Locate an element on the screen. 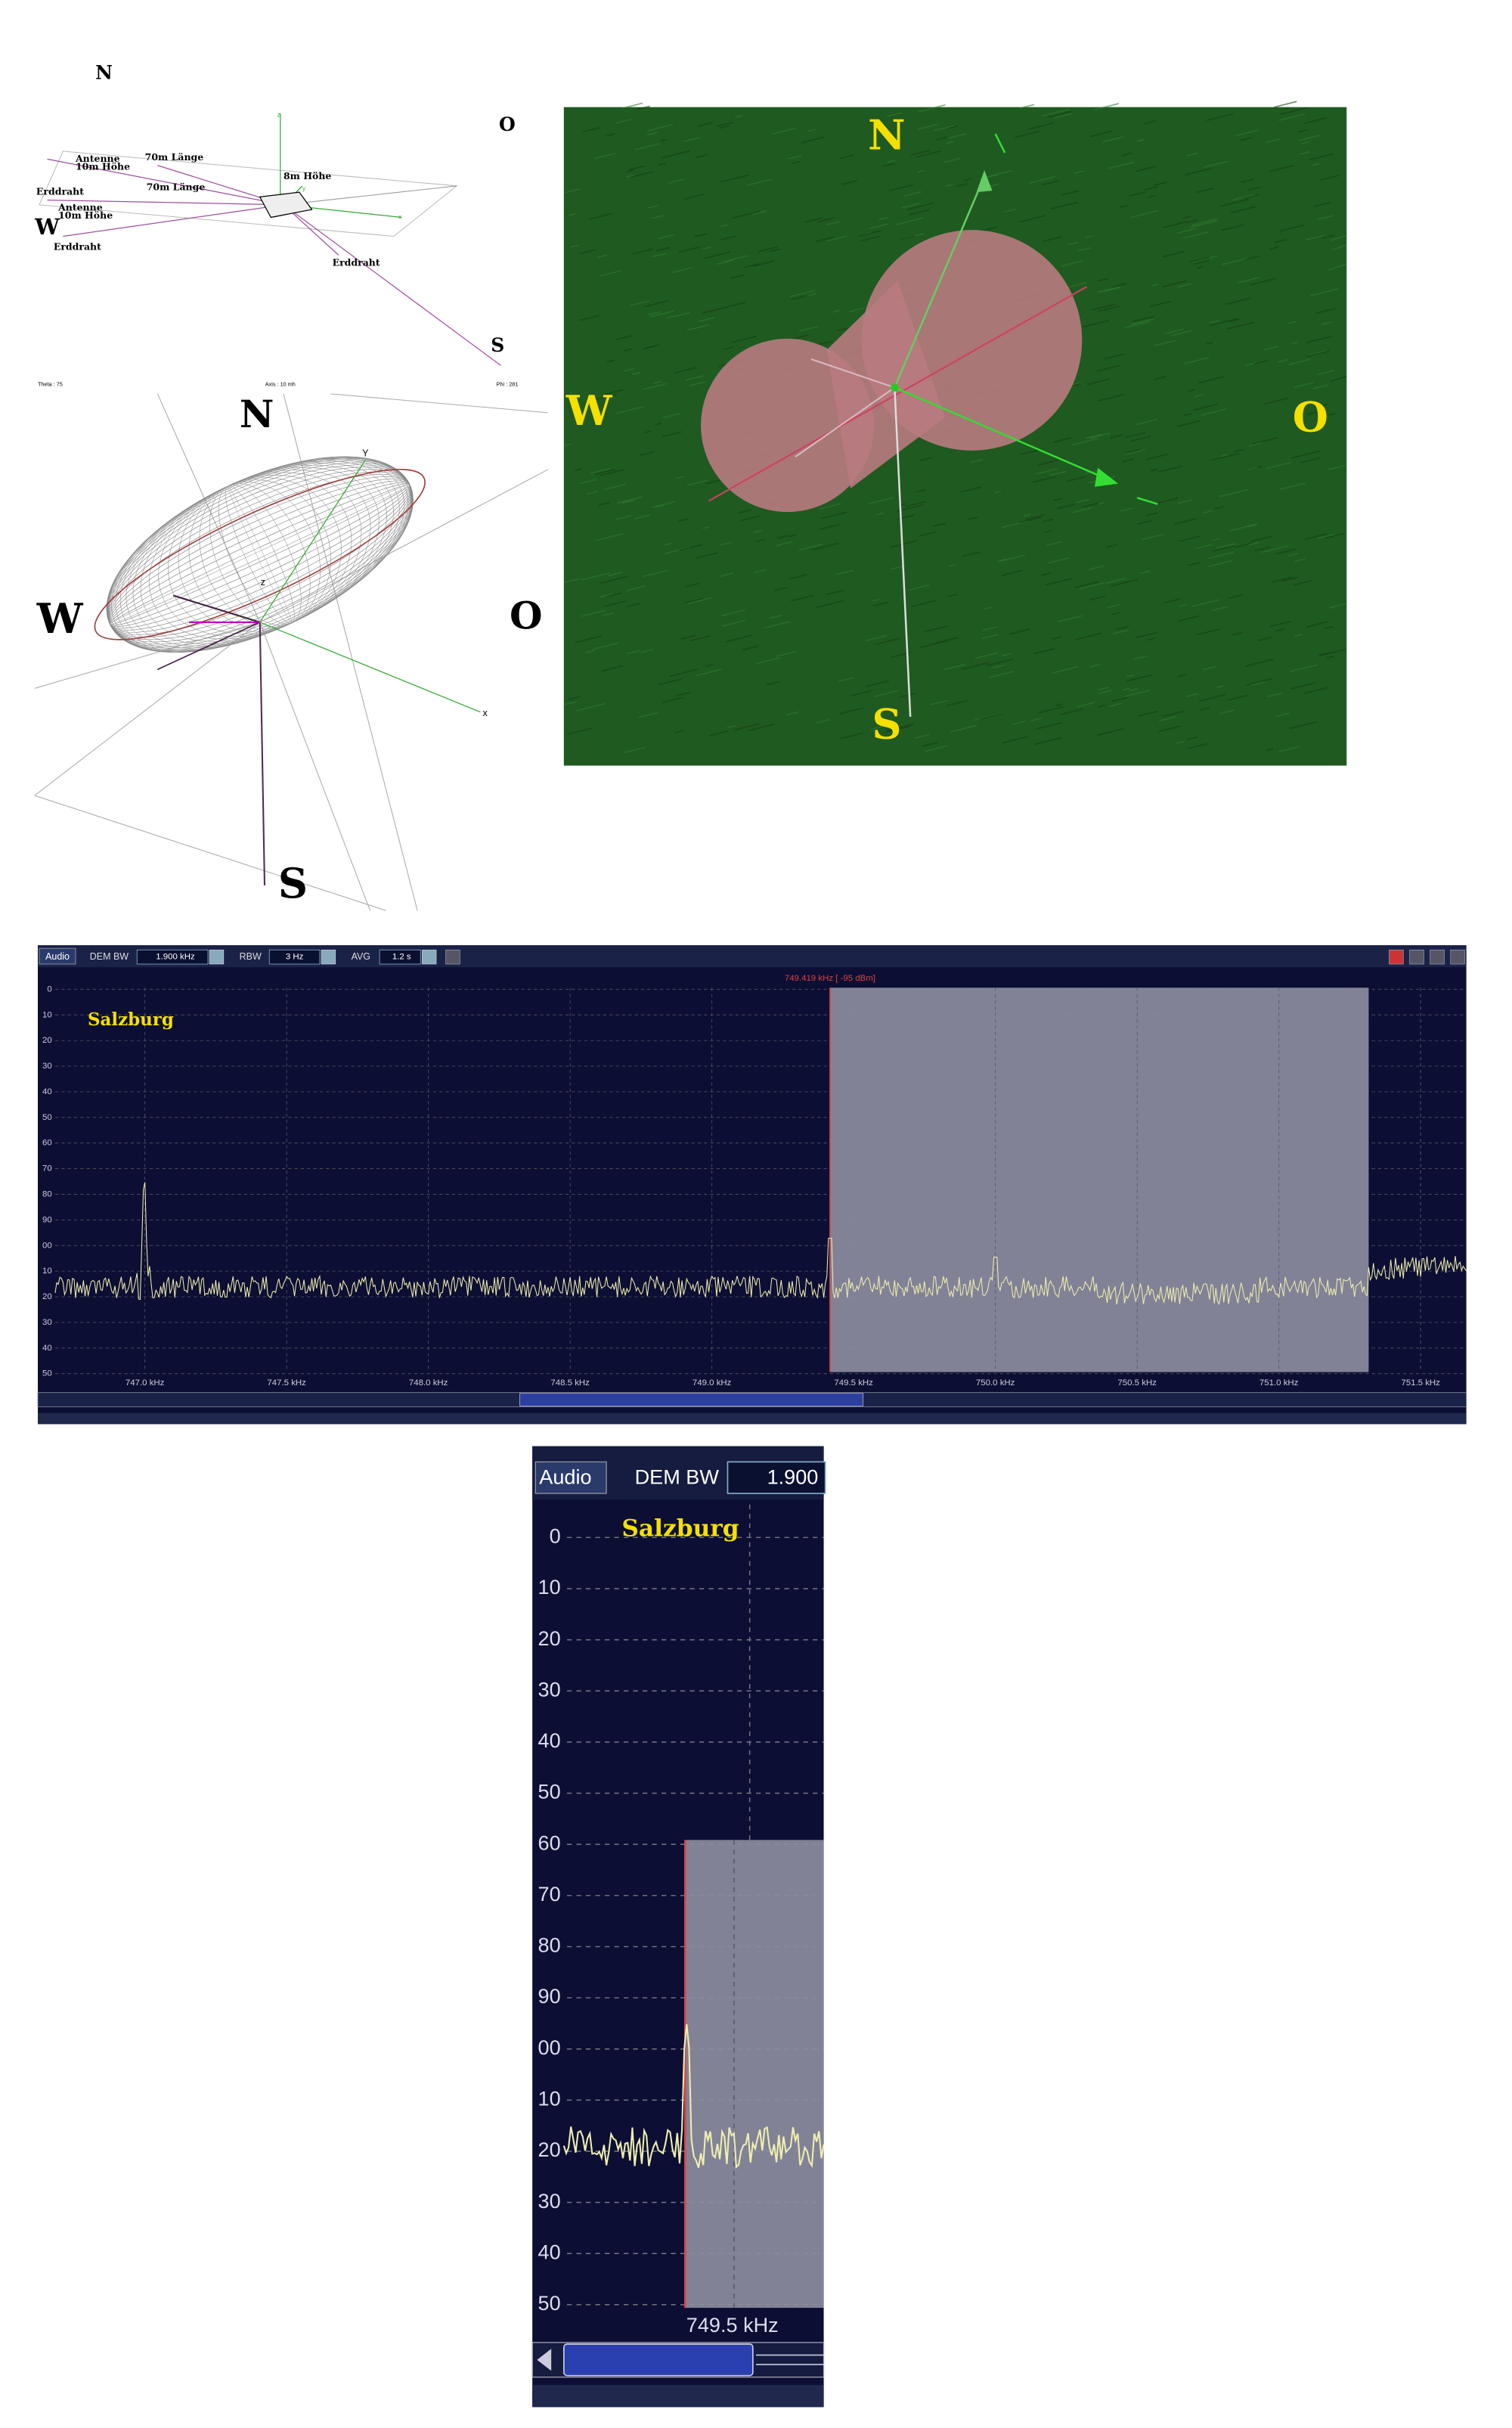 Image resolution: width=1512 pixels, height=2428 pixels. diagram-label: 10m Höhe is located at coordinates (103, 166).